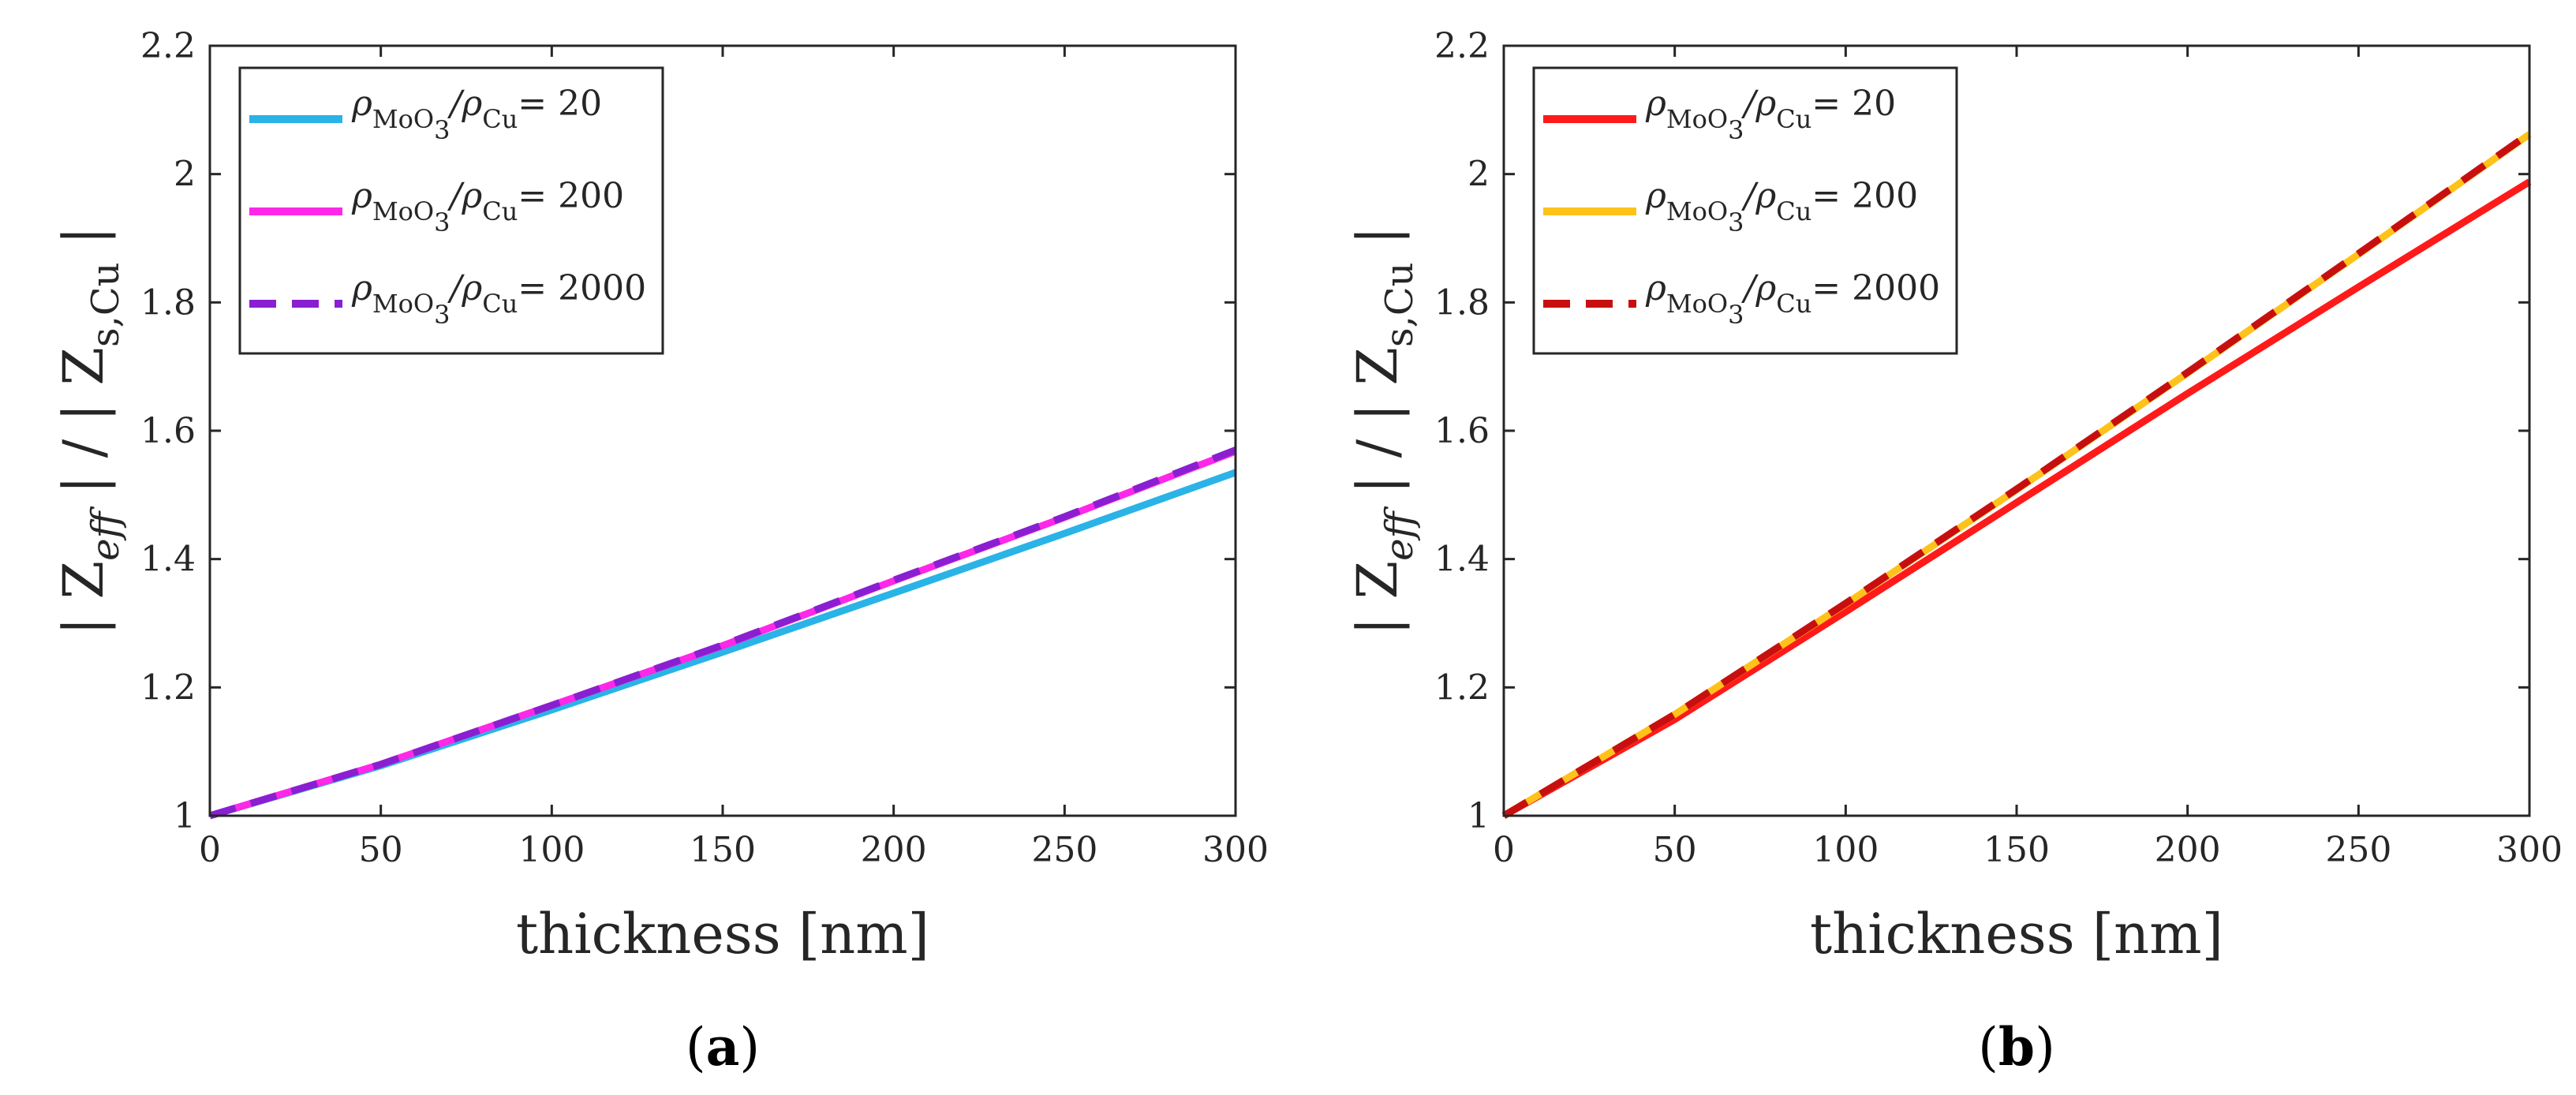 The width and height of the screenshot is (2576, 1095). I want to click on series-layer, so click(722, 633).